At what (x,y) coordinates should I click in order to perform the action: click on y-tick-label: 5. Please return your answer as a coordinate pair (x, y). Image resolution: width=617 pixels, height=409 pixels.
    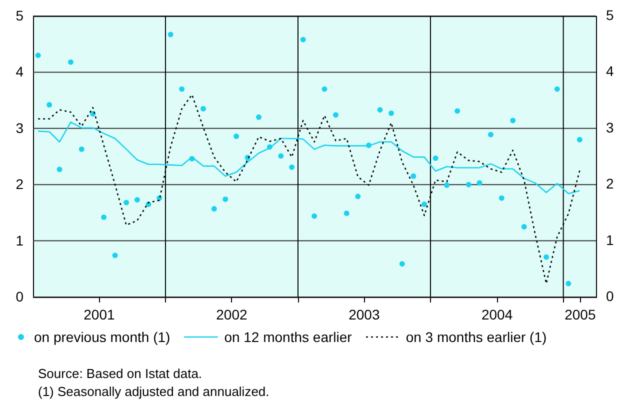
    Looking at the image, I should click on (20, 16).